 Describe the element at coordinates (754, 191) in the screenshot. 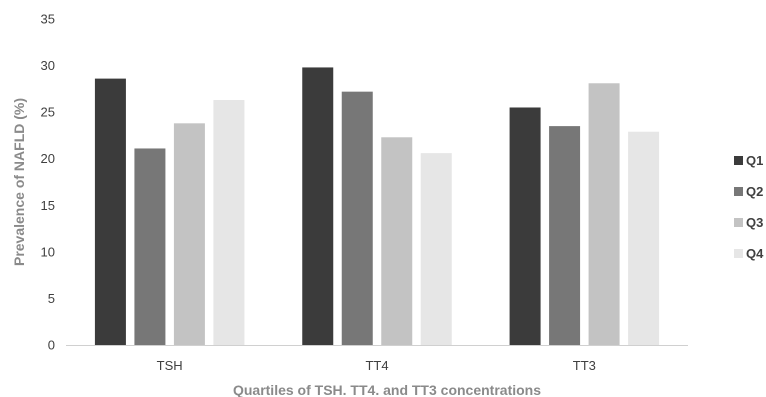

I see `legend-label-q2: Q2` at that location.